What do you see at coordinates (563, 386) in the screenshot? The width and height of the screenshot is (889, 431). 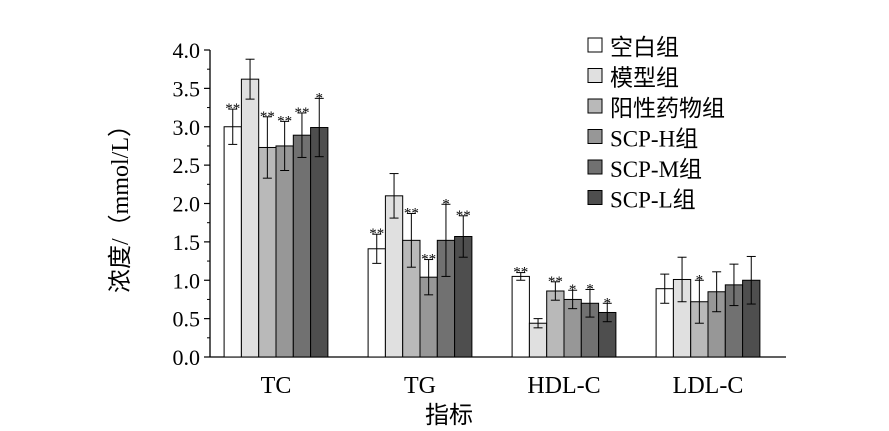 I see `x-tick-label: HDL-C` at bounding box center [563, 386].